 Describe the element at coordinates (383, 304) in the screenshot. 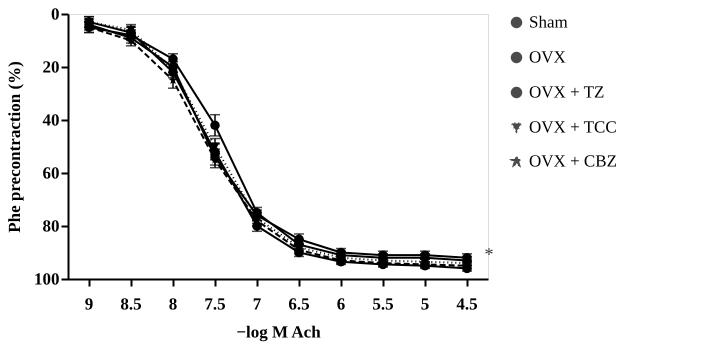

I see `x-tick-label: 5.5` at that location.